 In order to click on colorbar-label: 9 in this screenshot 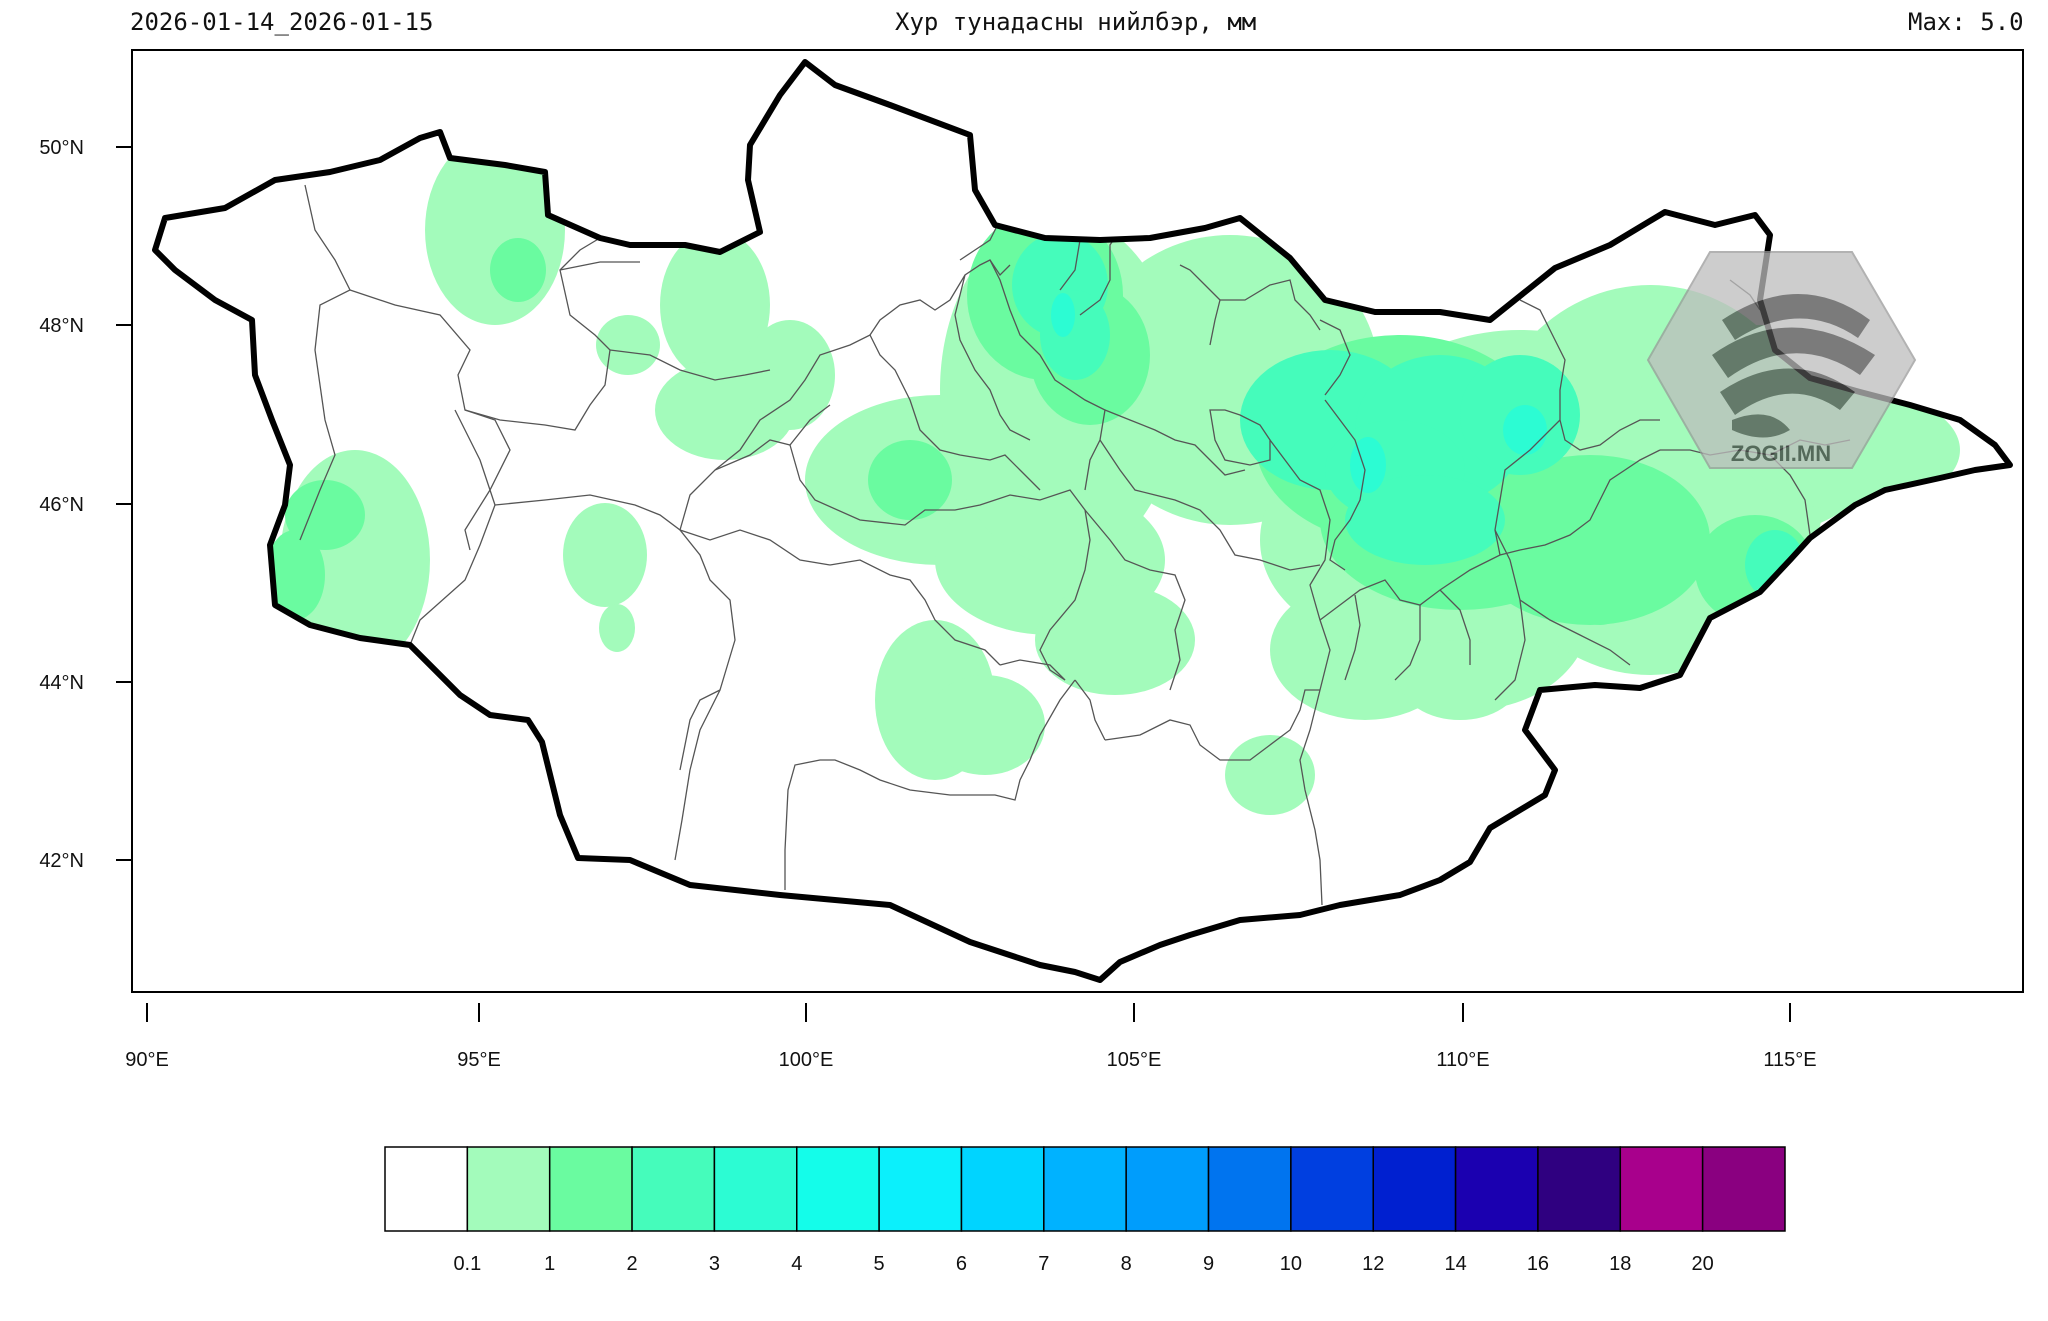, I will do `click(1208, 1264)`.